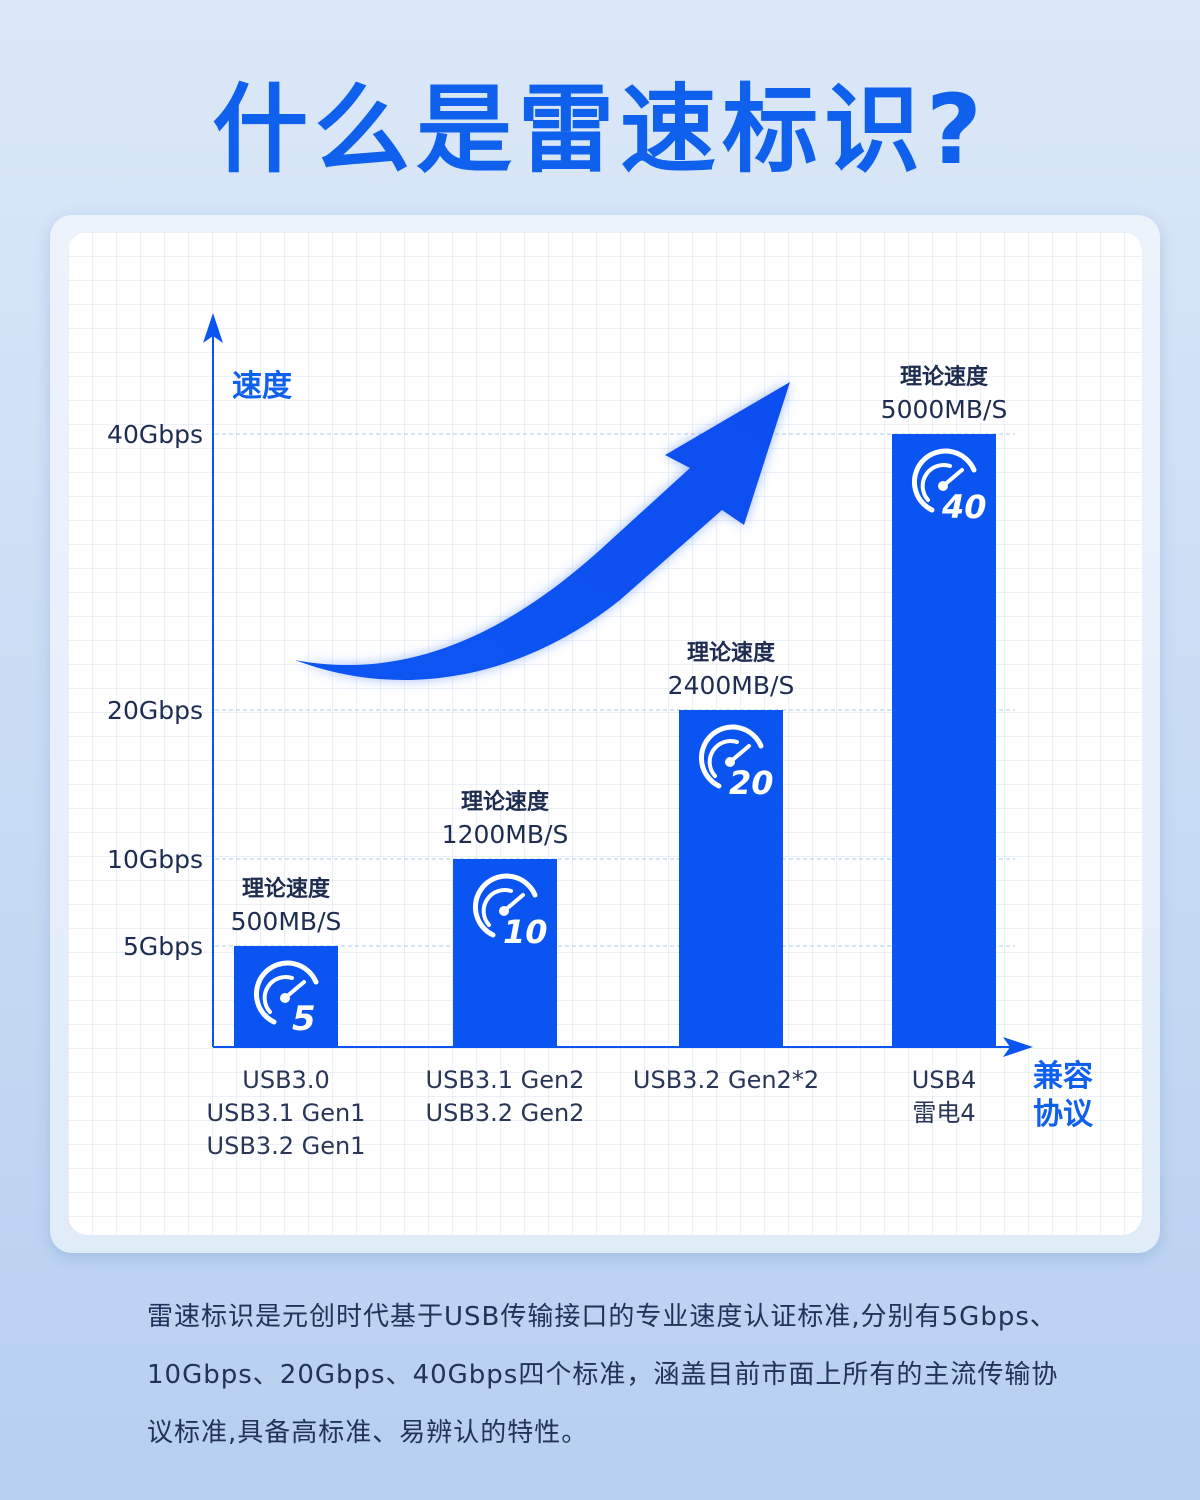 Image resolution: width=1200 pixels, height=1500 pixels. What do you see at coordinates (155, 710) in the screenshot?
I see `y-tick-label: 20Gbps` at bounding box center [155, 710].